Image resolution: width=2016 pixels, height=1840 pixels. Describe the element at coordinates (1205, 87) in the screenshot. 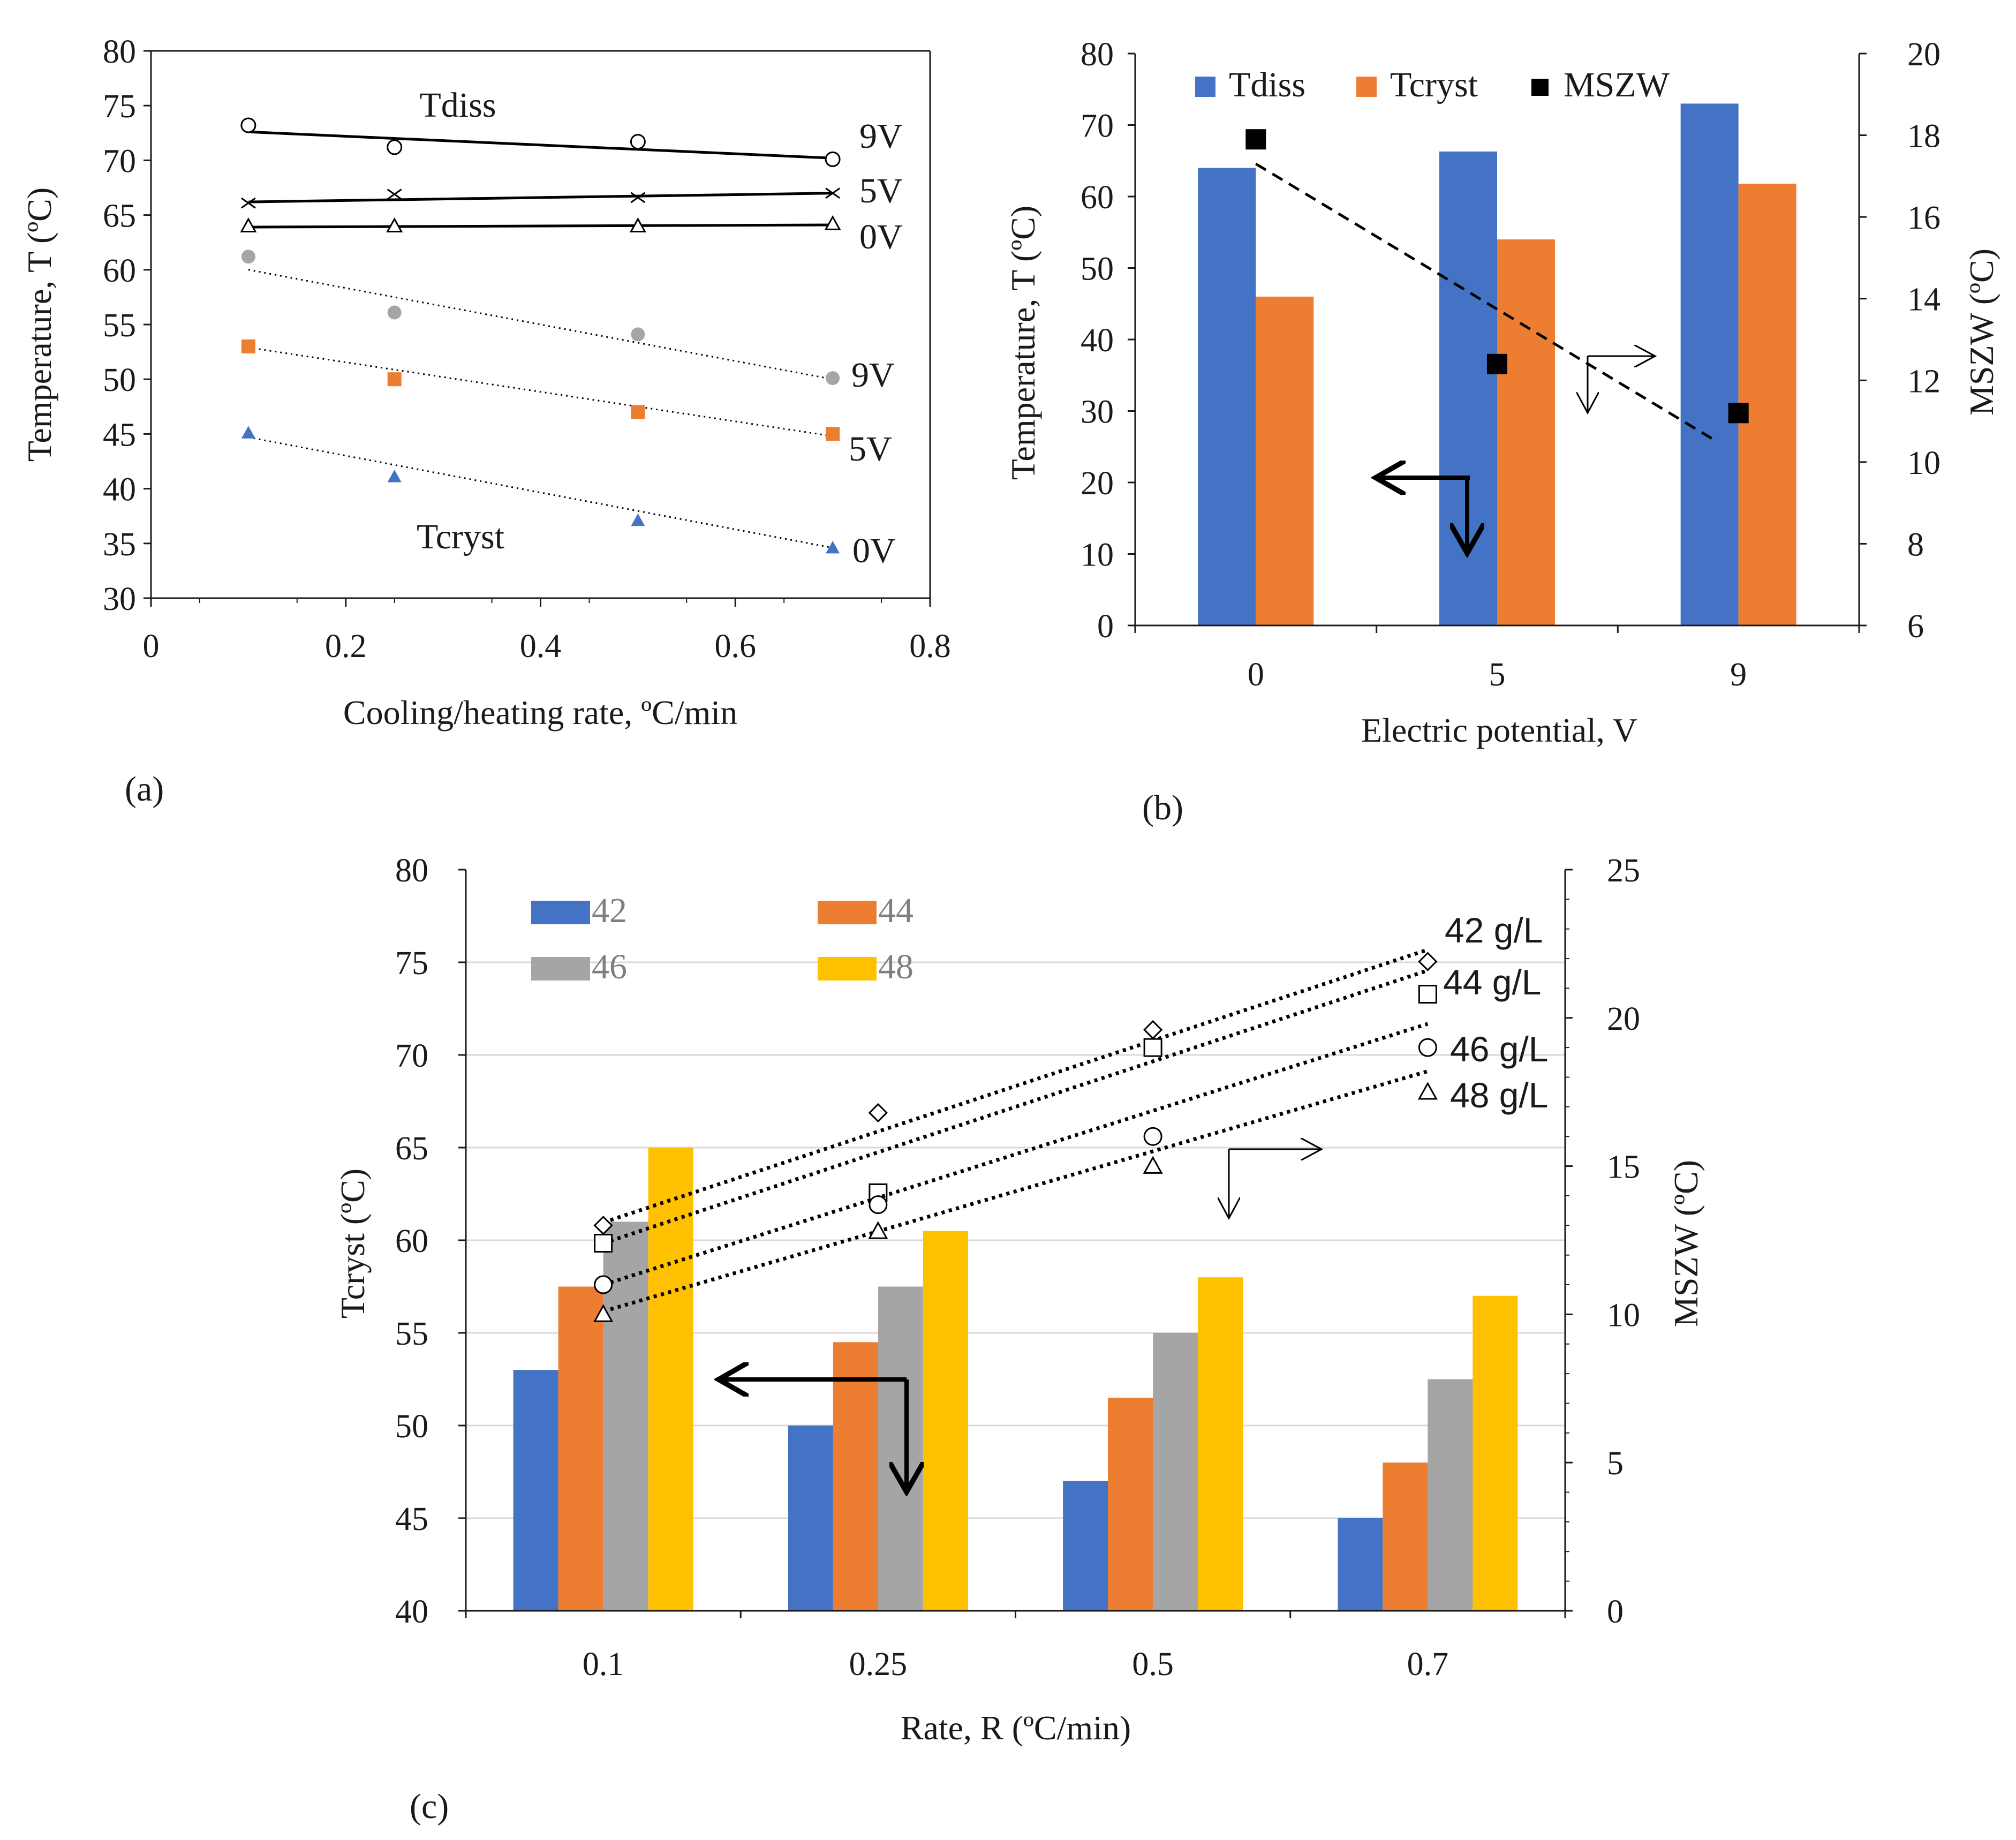

I see `panel-b-legend-swatch-tdiss` at that location.